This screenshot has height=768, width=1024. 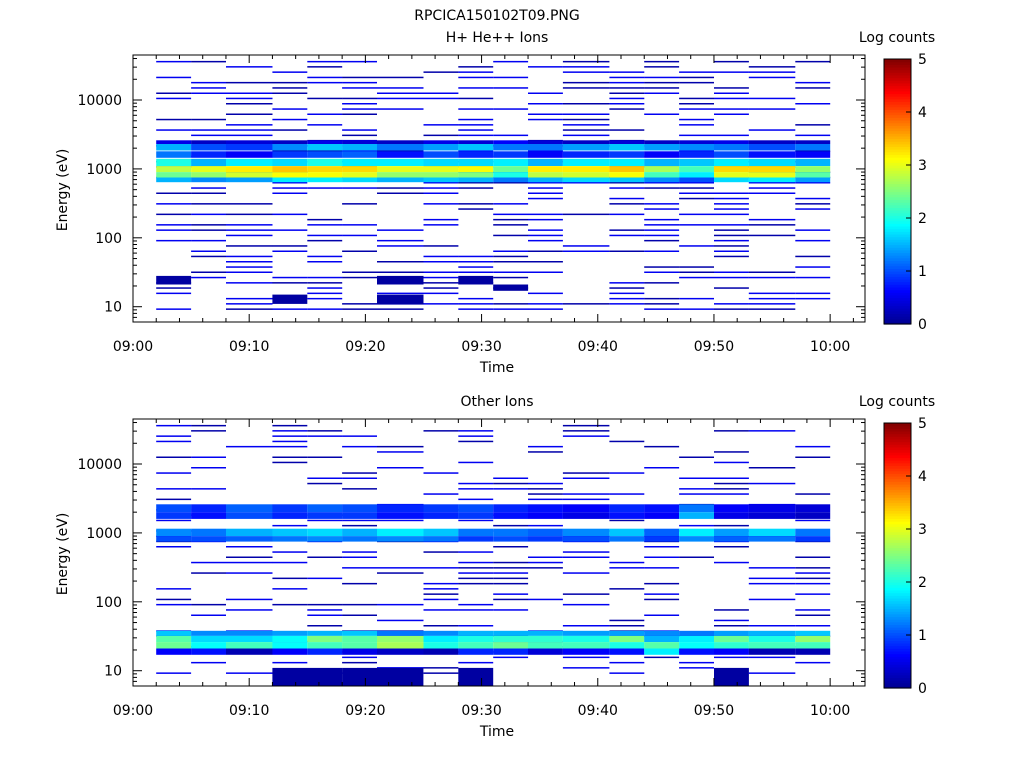 What do you see at coordinates (108, 239) in the screenshot?
I see `y-tick-label: 100` at bounding box center [108, 239].